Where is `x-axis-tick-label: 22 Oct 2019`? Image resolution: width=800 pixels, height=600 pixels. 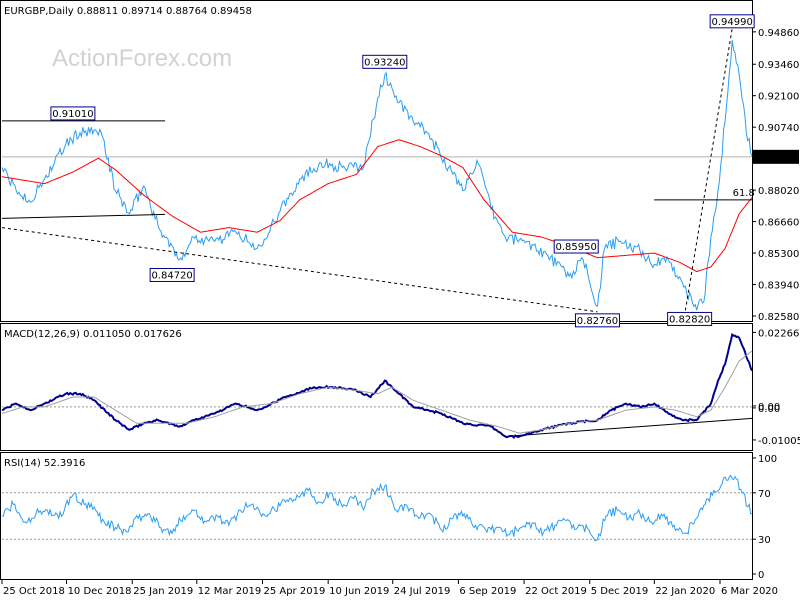 x-axis-tick-label: 22 Oct 2019 is located at coordinates (556, 591).